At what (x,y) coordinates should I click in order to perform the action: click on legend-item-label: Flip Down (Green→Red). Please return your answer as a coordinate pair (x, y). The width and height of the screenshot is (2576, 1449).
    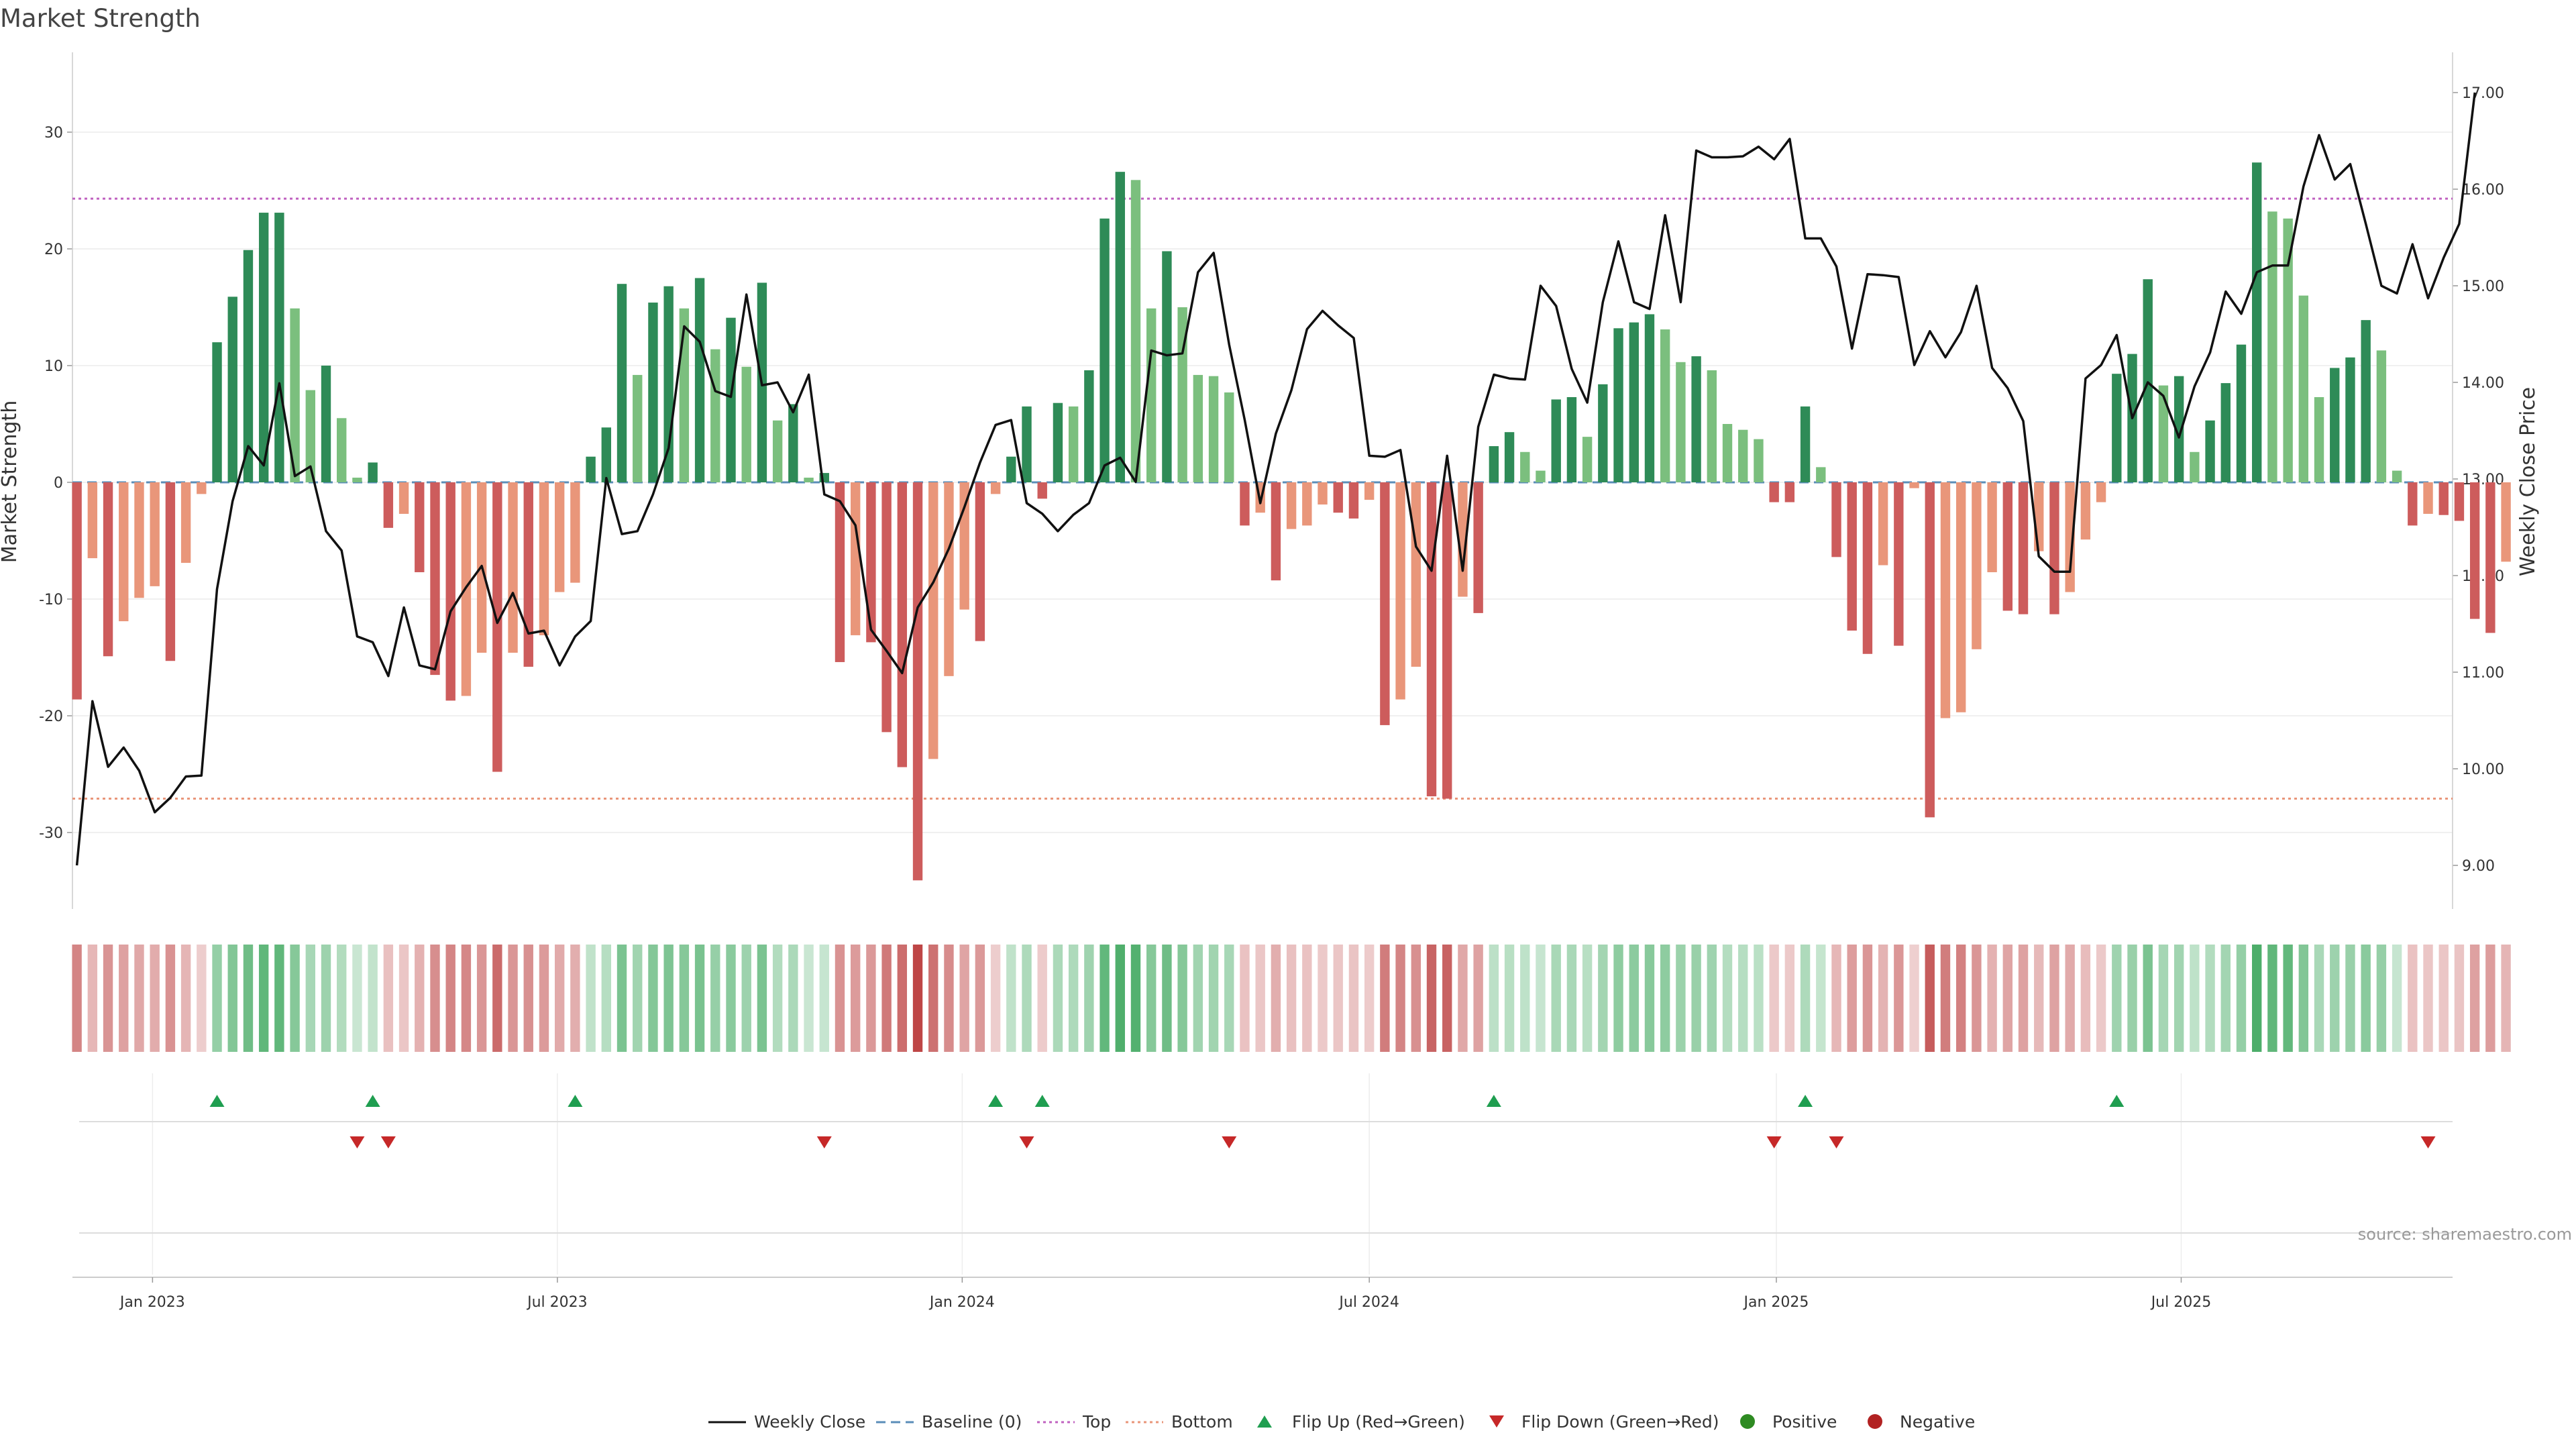
    Looking at the image, I should click on (1620, 1422).